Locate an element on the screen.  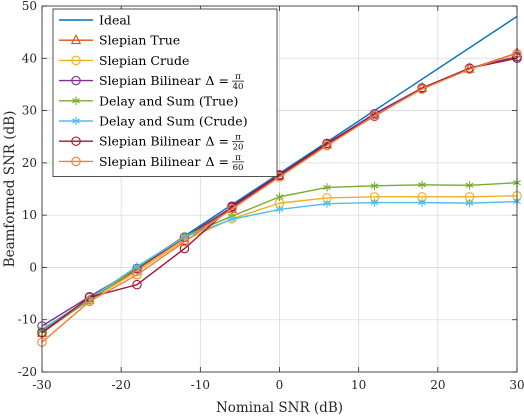
y-tick-label: 10 is located at coordinates (29, 215).